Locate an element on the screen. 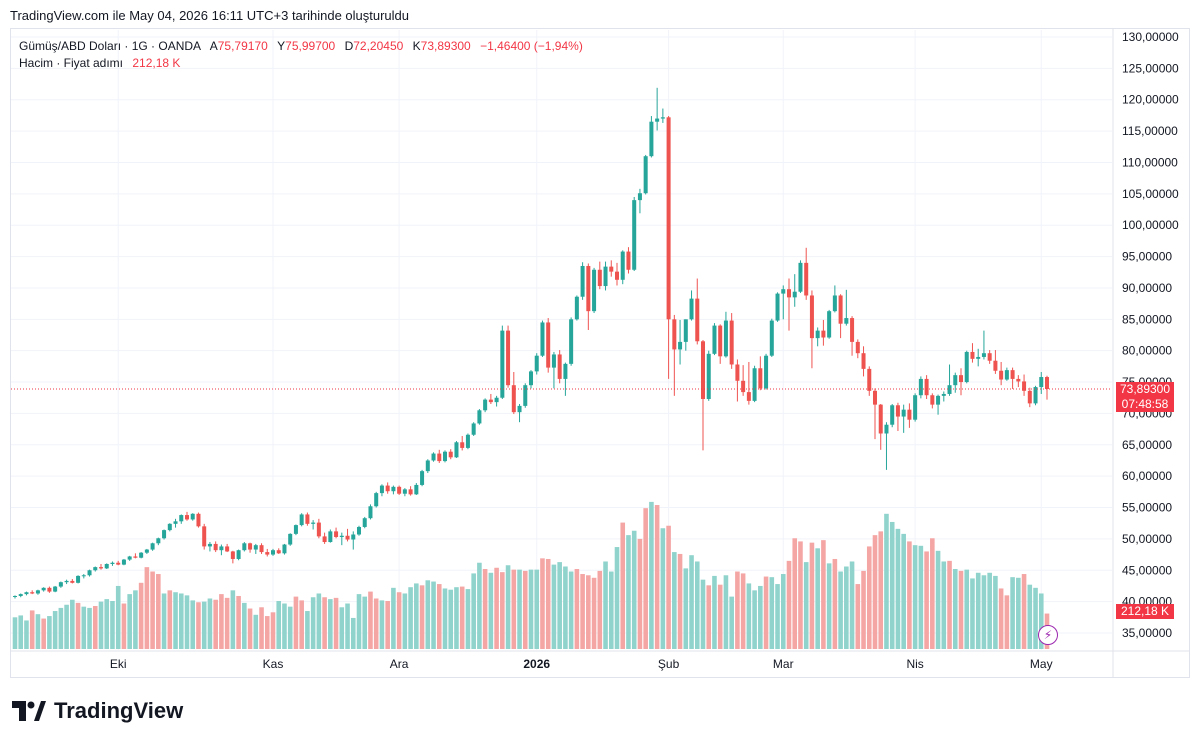  symbol-title: Gümüş/ABD Doları · 1G · OANDA is located at coordinates (110, 46).